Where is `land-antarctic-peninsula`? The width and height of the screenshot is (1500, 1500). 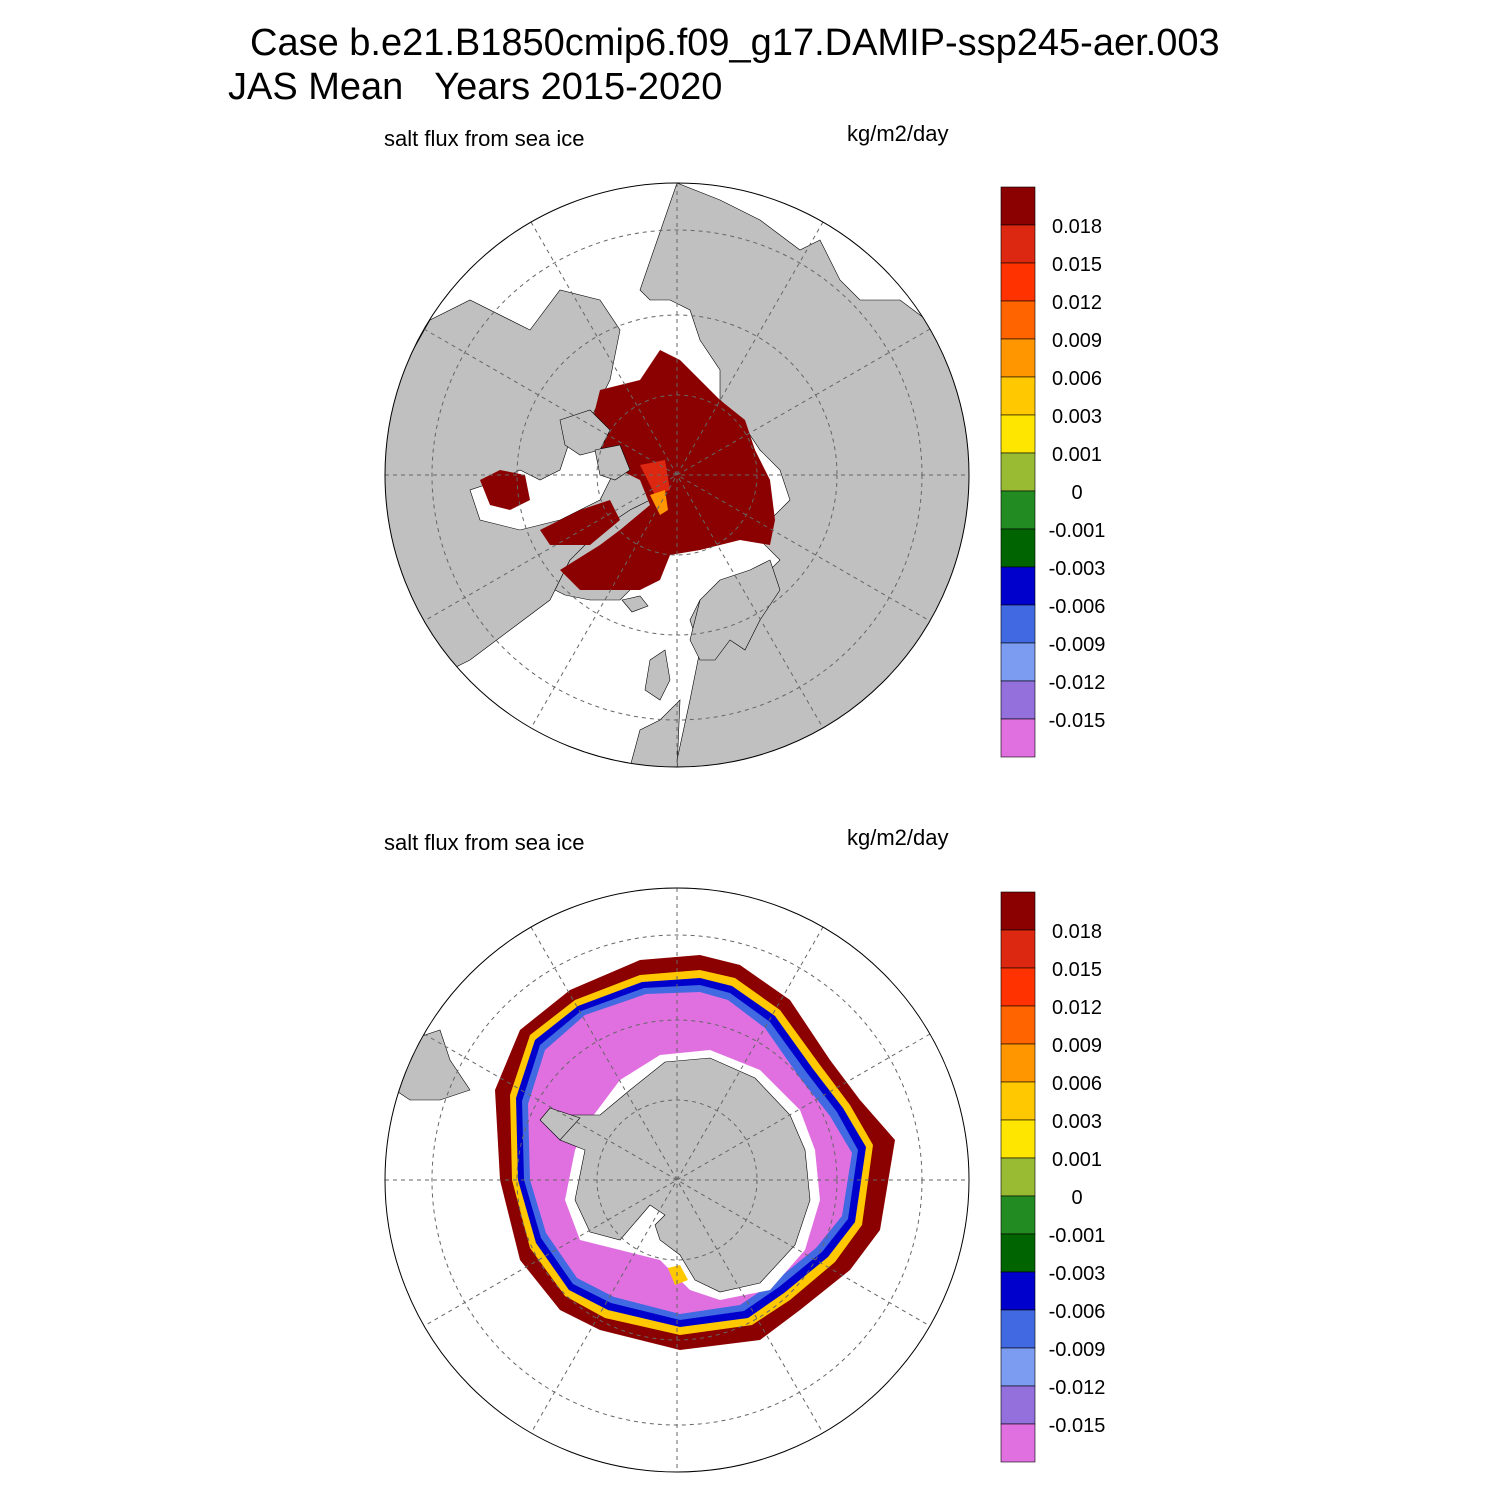 land-antarctic-peninsula is located at coordinates (560, 1124).